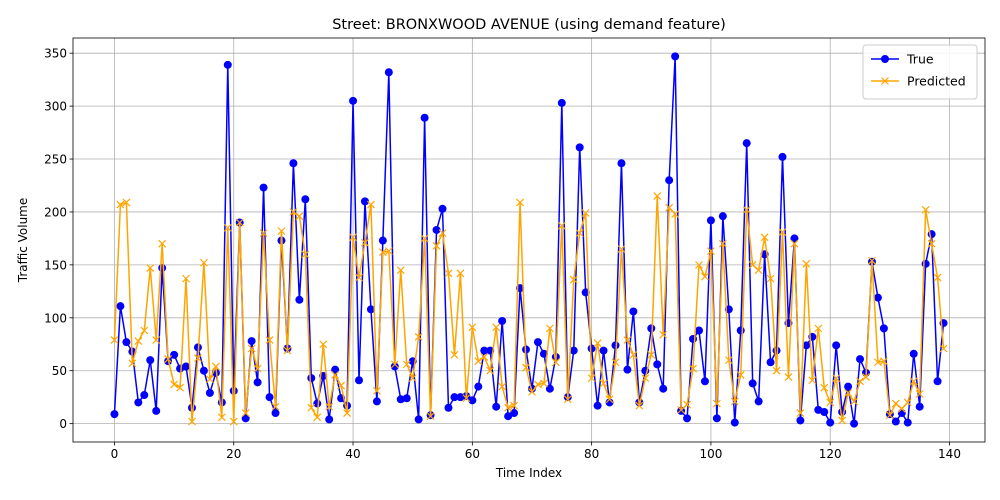 Image resolution: width=1000 pixels, height=500 pixels. I want to click on legend-true-marker, so click(885, 59).